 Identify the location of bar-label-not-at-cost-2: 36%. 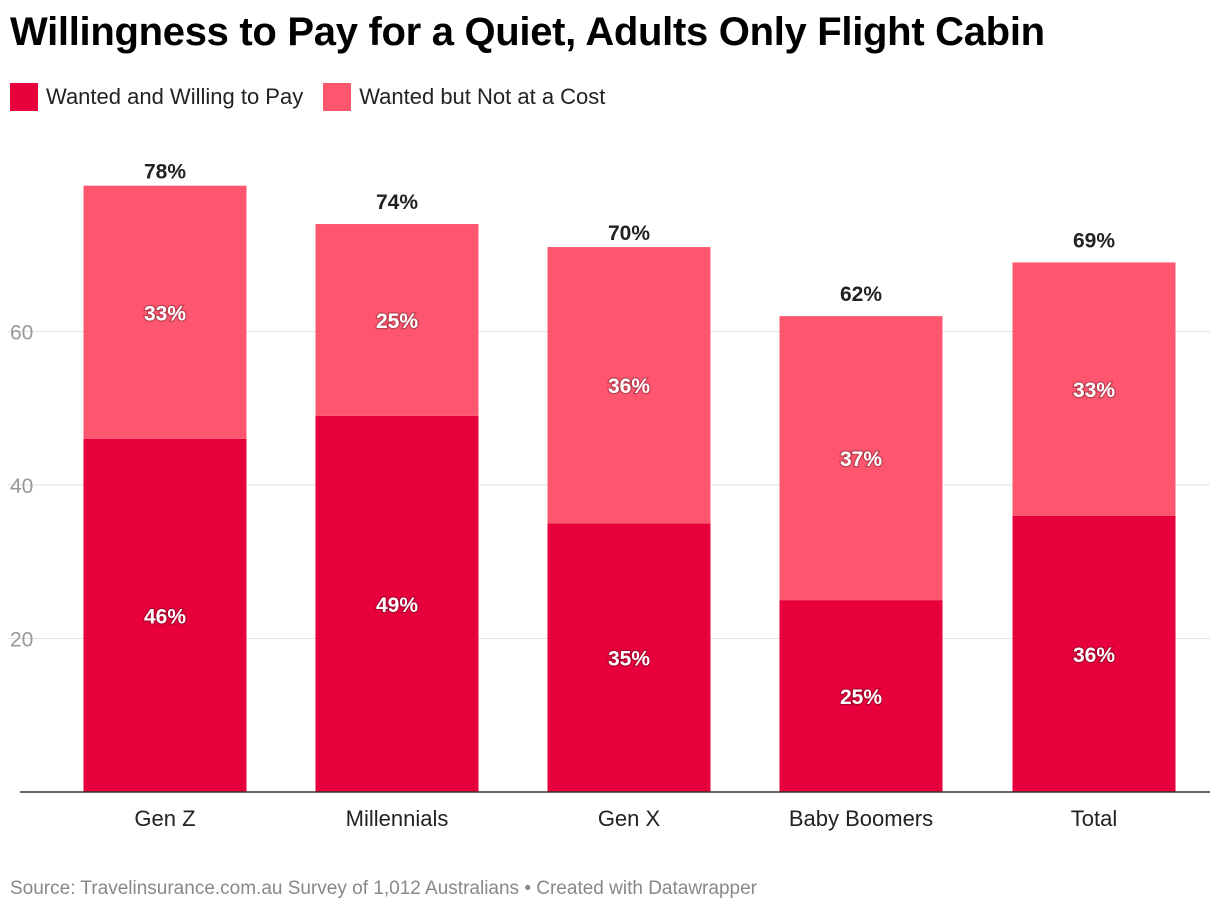
(629, 386).